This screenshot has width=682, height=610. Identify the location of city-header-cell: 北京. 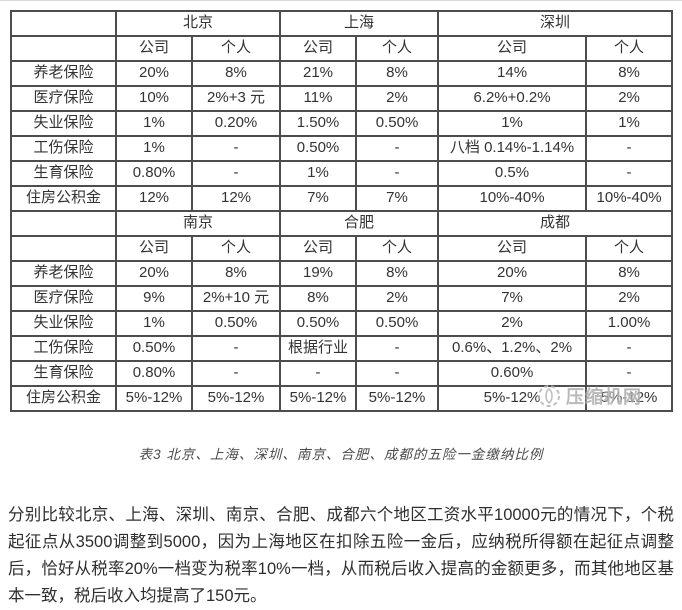
(198, 23).